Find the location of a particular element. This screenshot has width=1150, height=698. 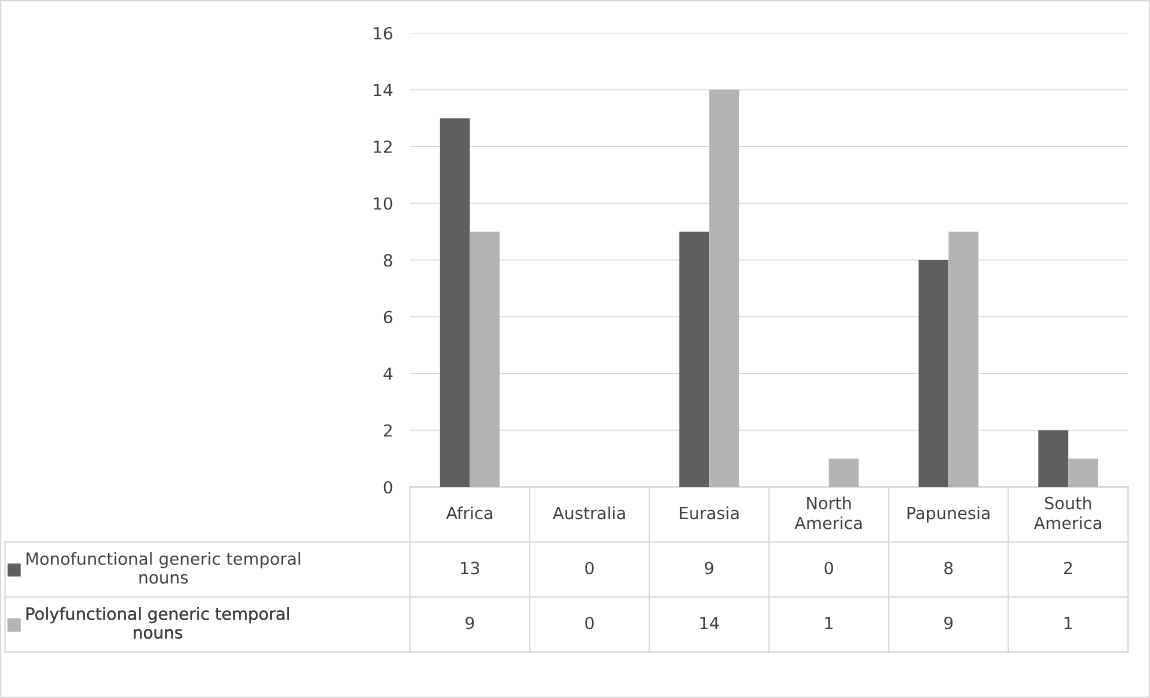

y-tick-label: 6 is located at coordinates (388, 317).